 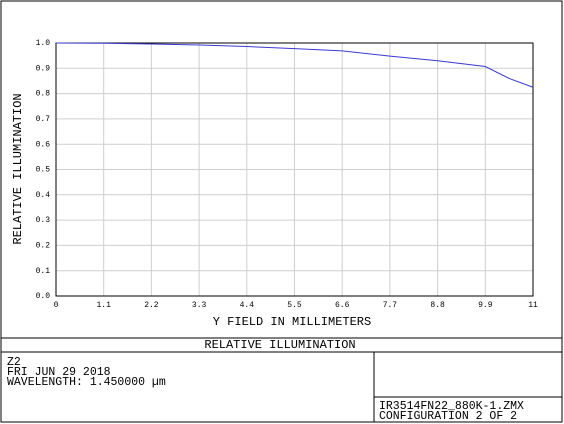 I want to click on y-tick-label: 0.9, so click(x=43, y=68).